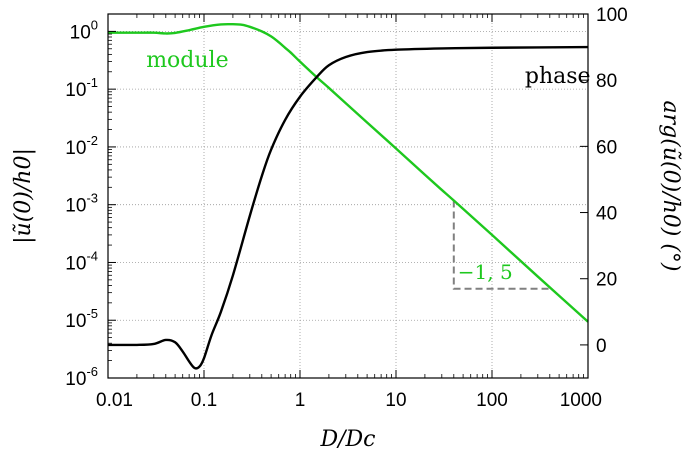 Image resolution: width=684 pixels, height=457 pixels. I want to click on y-right-tick-label: 0, so click(601, 346).